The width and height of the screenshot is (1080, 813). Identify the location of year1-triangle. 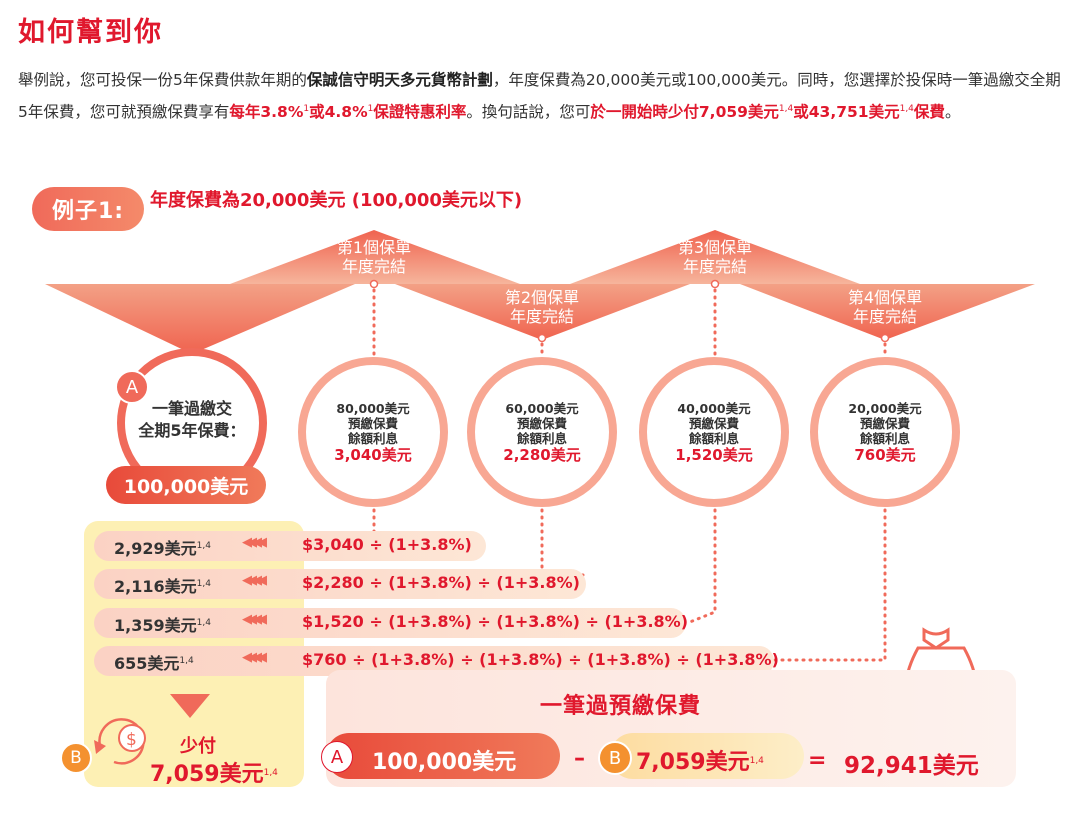
(375, 257).